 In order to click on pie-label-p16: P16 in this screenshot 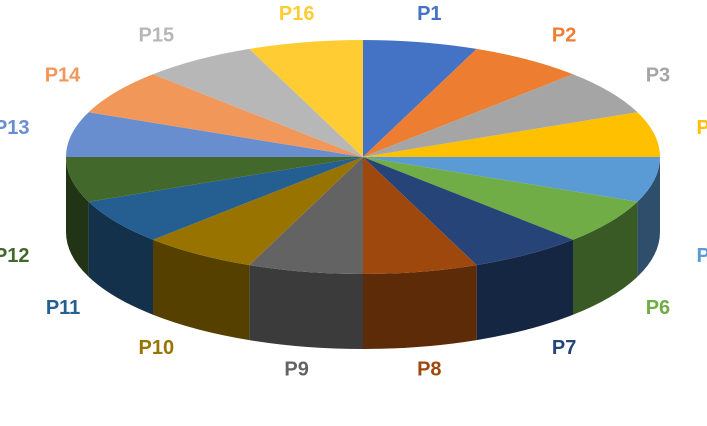, I will do `click(297, 14)`.